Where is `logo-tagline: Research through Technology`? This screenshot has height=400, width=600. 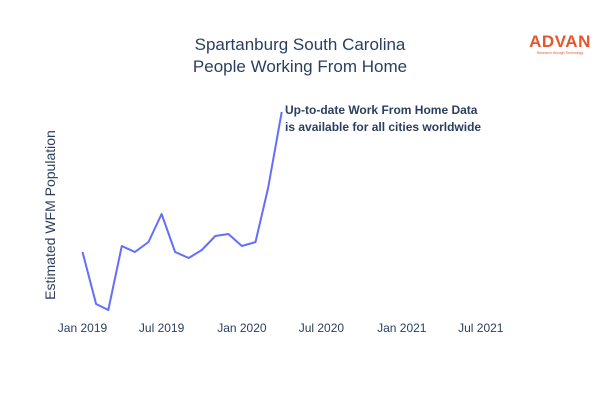 logo-tagline: Research through Technology is located at coordinates (560, 53).